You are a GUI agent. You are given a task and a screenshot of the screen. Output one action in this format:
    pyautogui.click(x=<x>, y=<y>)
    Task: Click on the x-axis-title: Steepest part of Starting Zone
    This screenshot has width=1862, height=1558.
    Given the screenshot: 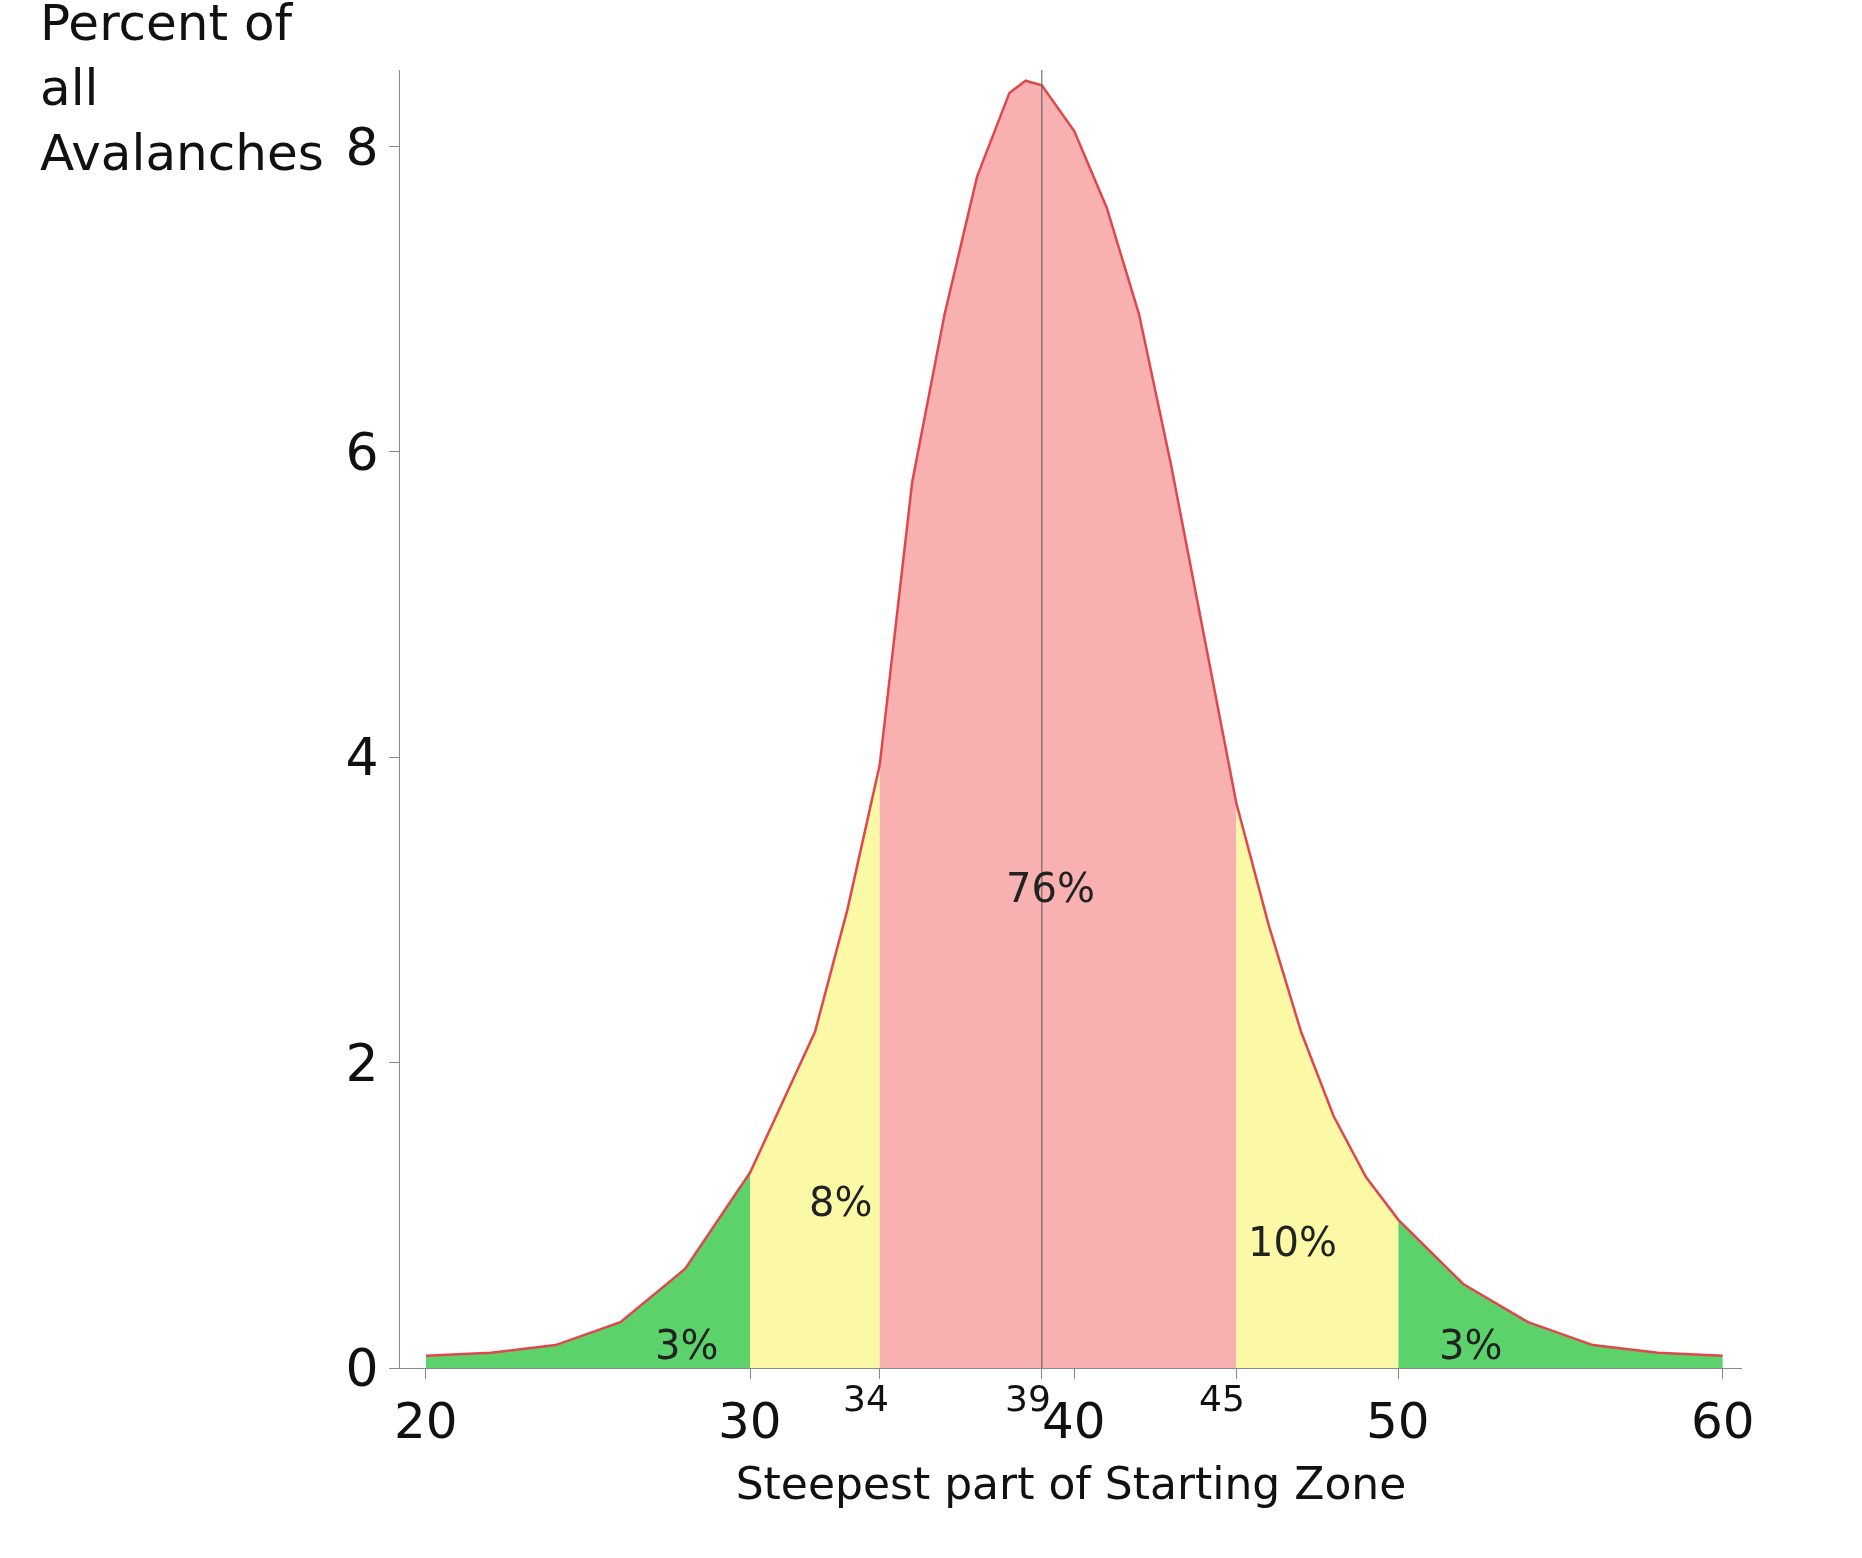 What is the action you would take?
    pyautogui.click(x=1071, y=1484)
    